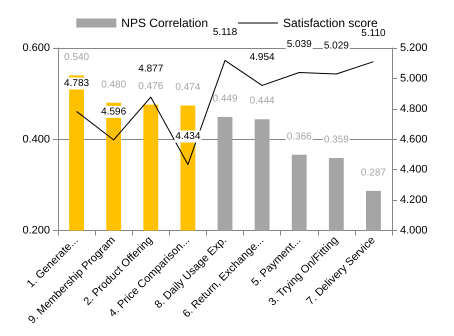 This screenshot has height=336, width=454. I want to click on data-label: 0.540, so click(77, 57).